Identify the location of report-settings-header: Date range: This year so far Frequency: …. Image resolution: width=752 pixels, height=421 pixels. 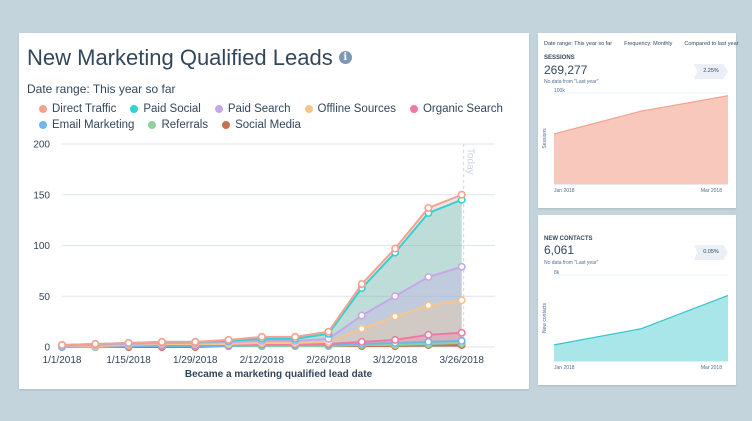
(641, 44).